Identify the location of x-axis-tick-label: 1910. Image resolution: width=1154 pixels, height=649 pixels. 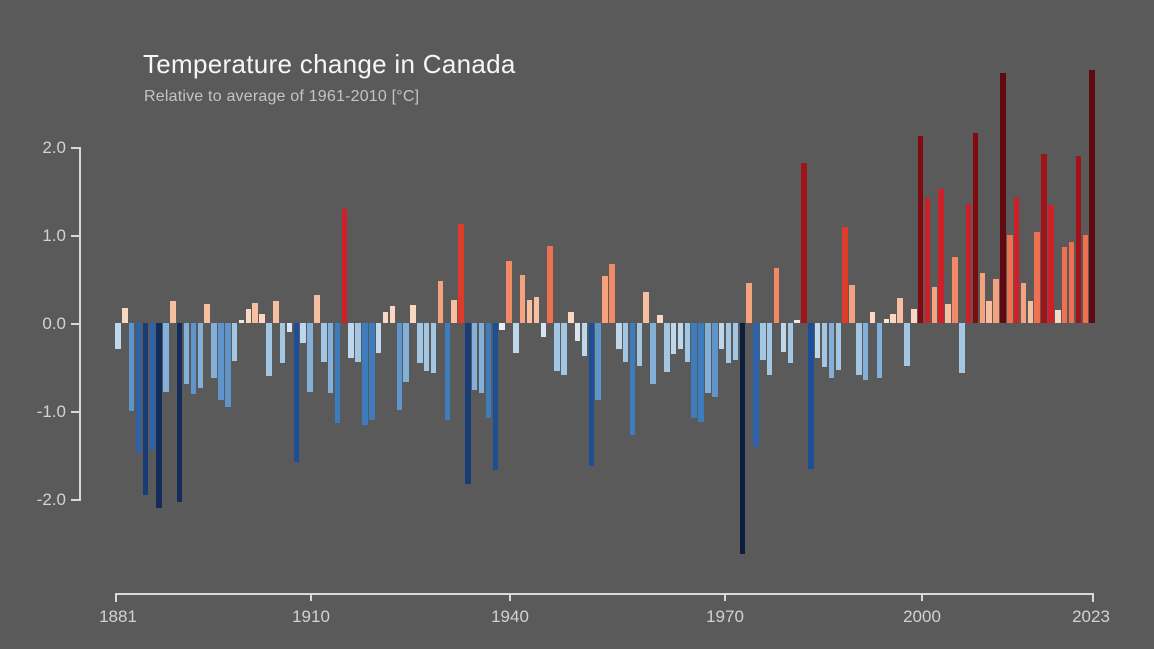
(311, 616).